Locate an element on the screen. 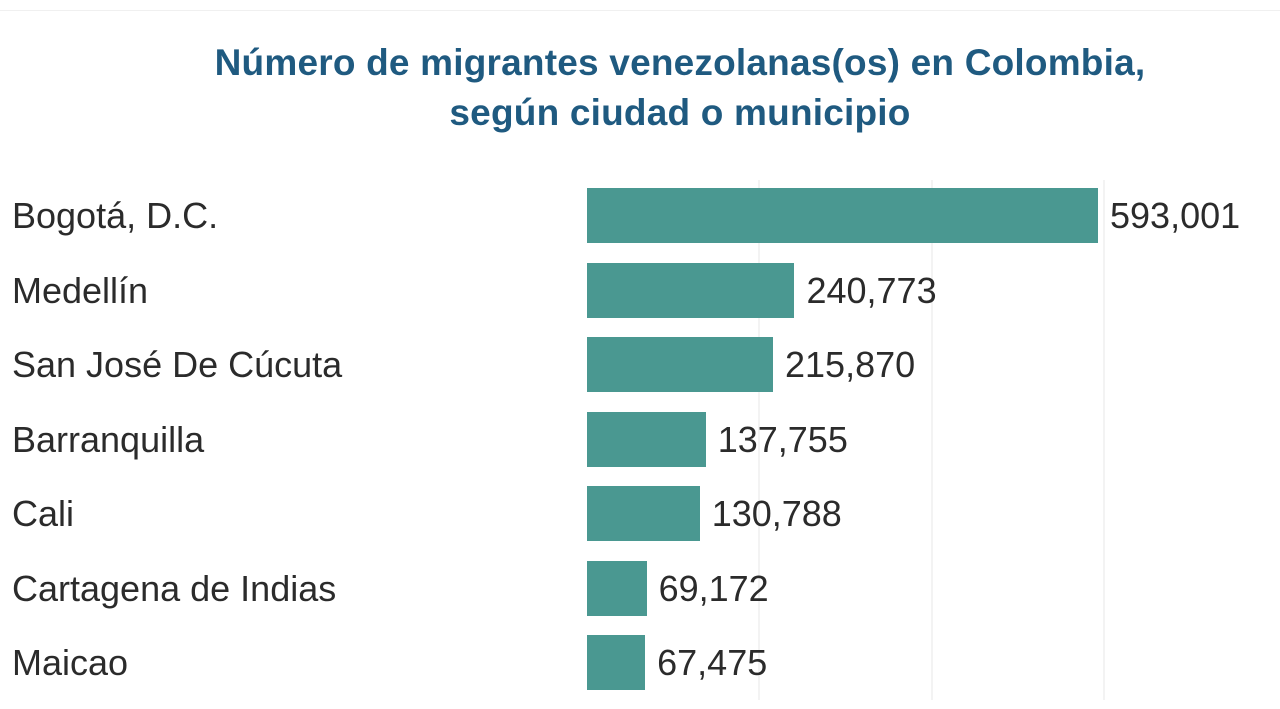  bar-row: Cartagena de Indias 69,172 is located at coordinates (640, 597).